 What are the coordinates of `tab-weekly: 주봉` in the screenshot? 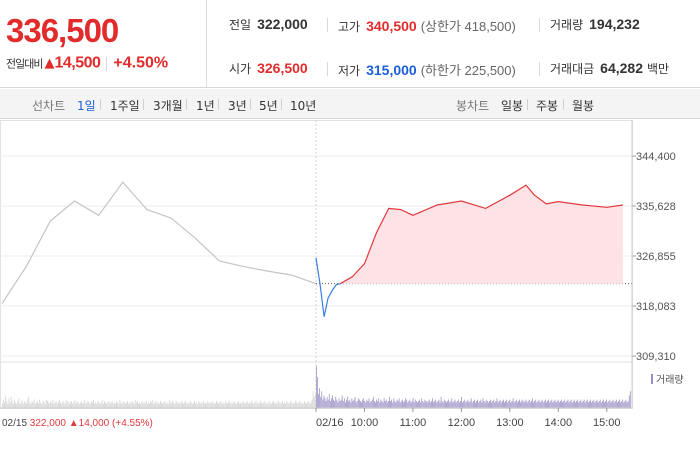 It's located at (547, 106).